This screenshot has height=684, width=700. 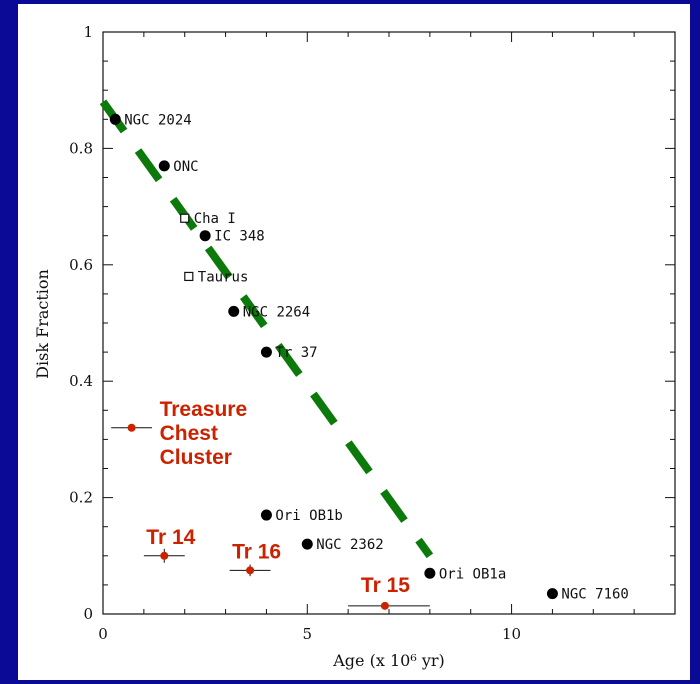 I want to click on point-label: NGC 2362, so click(x=349, y=545).